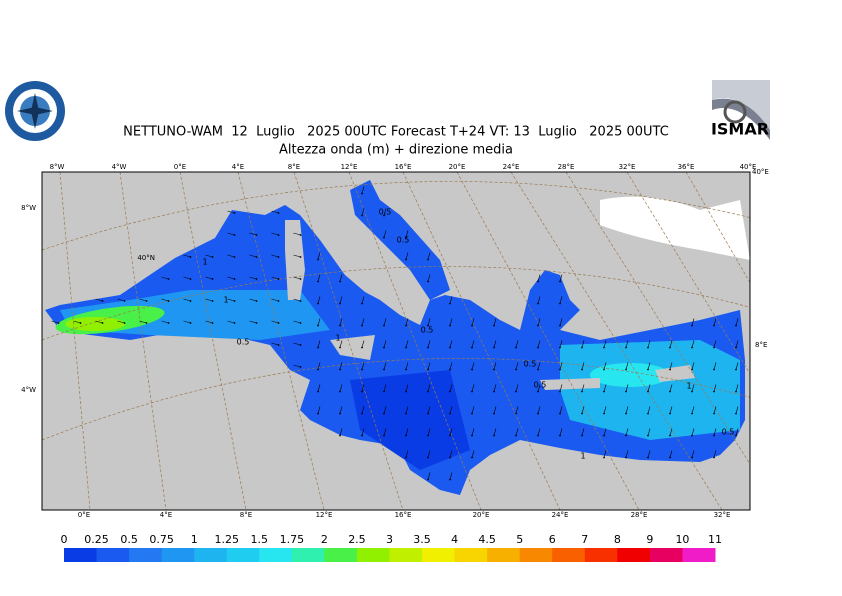 Image resolution: width=842 pixels, height=596 pixels. I want to click on lat-label: 8°W, so click(28, 208).